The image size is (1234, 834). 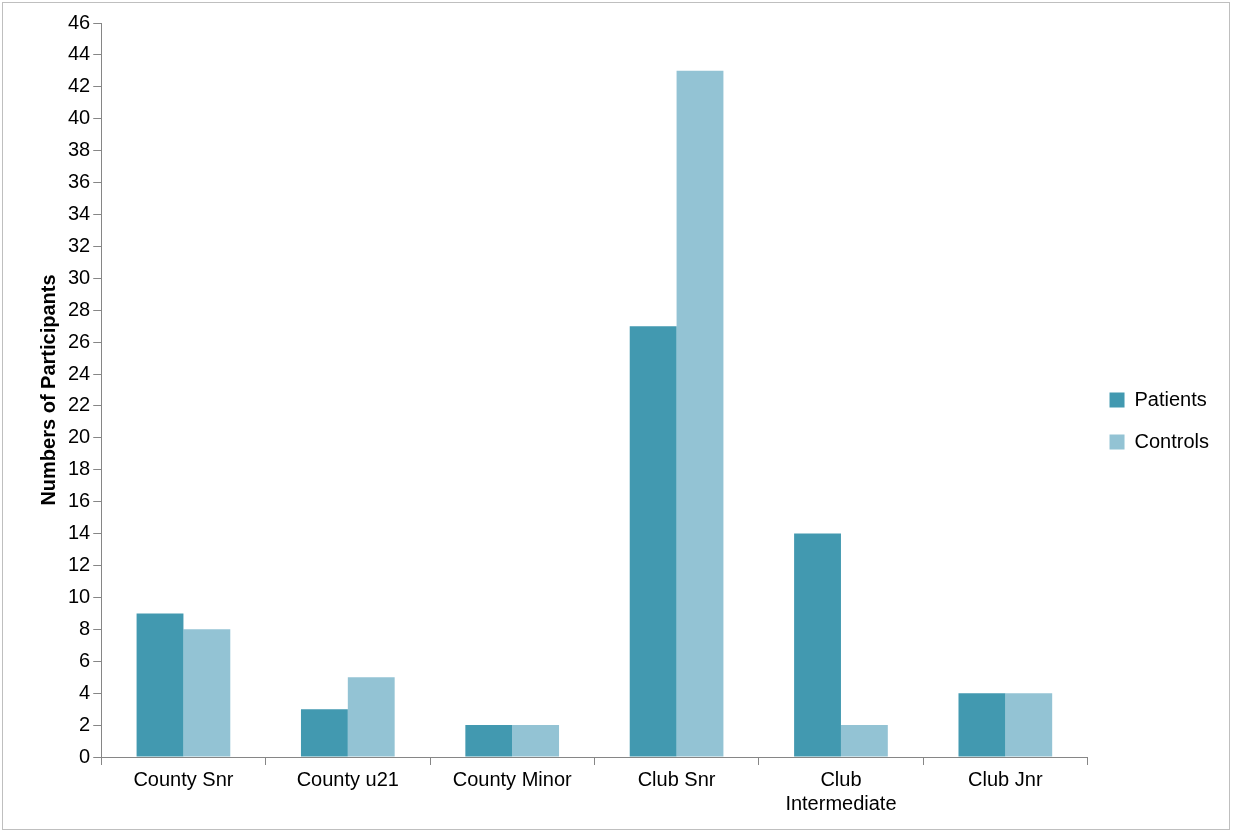 I want to click on y-tick-label: 28, so click(x=79, y=308).